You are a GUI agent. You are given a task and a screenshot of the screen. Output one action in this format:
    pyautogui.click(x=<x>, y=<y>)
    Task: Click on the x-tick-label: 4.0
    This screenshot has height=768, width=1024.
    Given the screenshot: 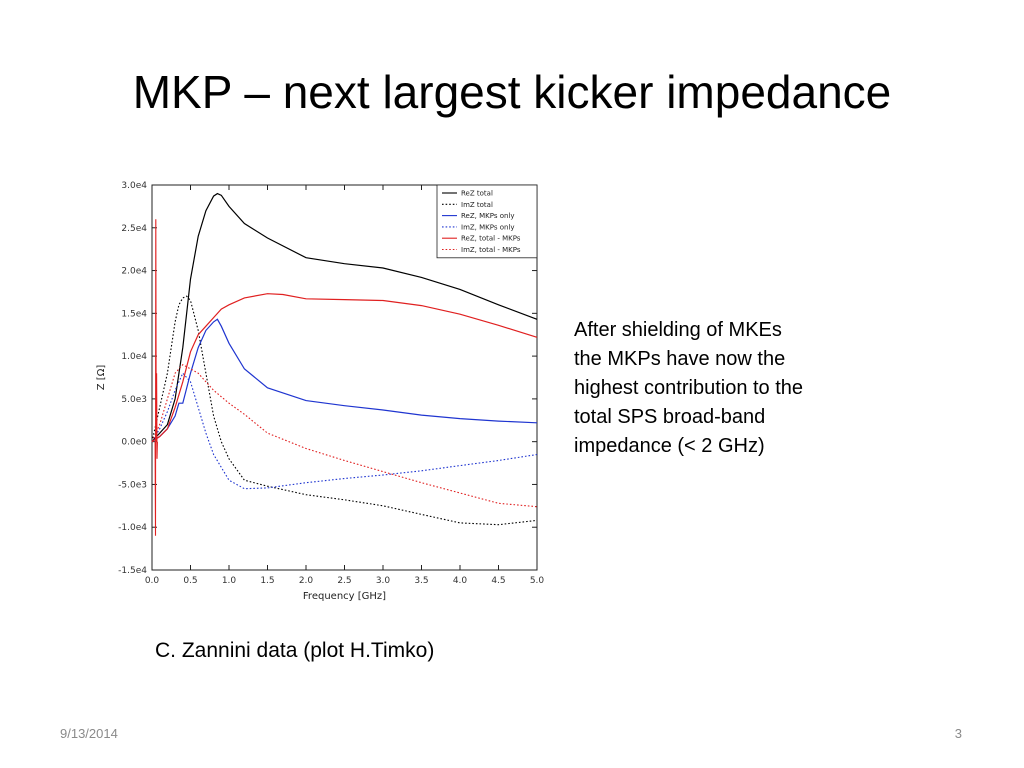 What is the action you would take?
    pyautogui.click(x=460, y=581)
    